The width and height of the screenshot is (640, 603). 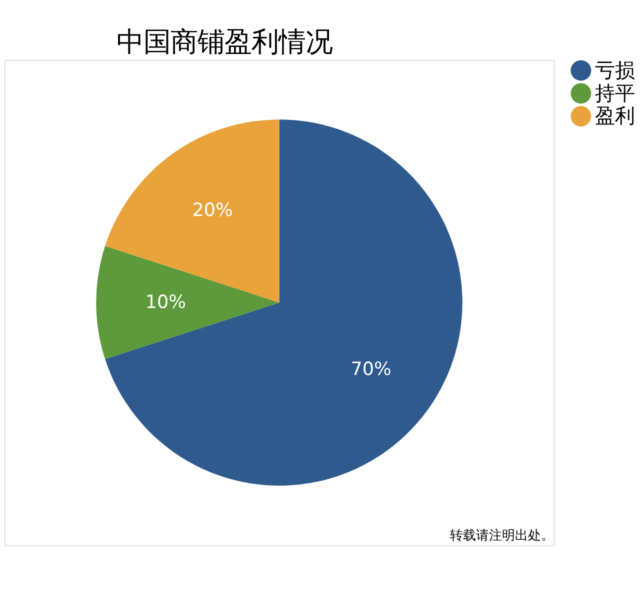 I want to click on pie-slice, so click(x=188, y=303).